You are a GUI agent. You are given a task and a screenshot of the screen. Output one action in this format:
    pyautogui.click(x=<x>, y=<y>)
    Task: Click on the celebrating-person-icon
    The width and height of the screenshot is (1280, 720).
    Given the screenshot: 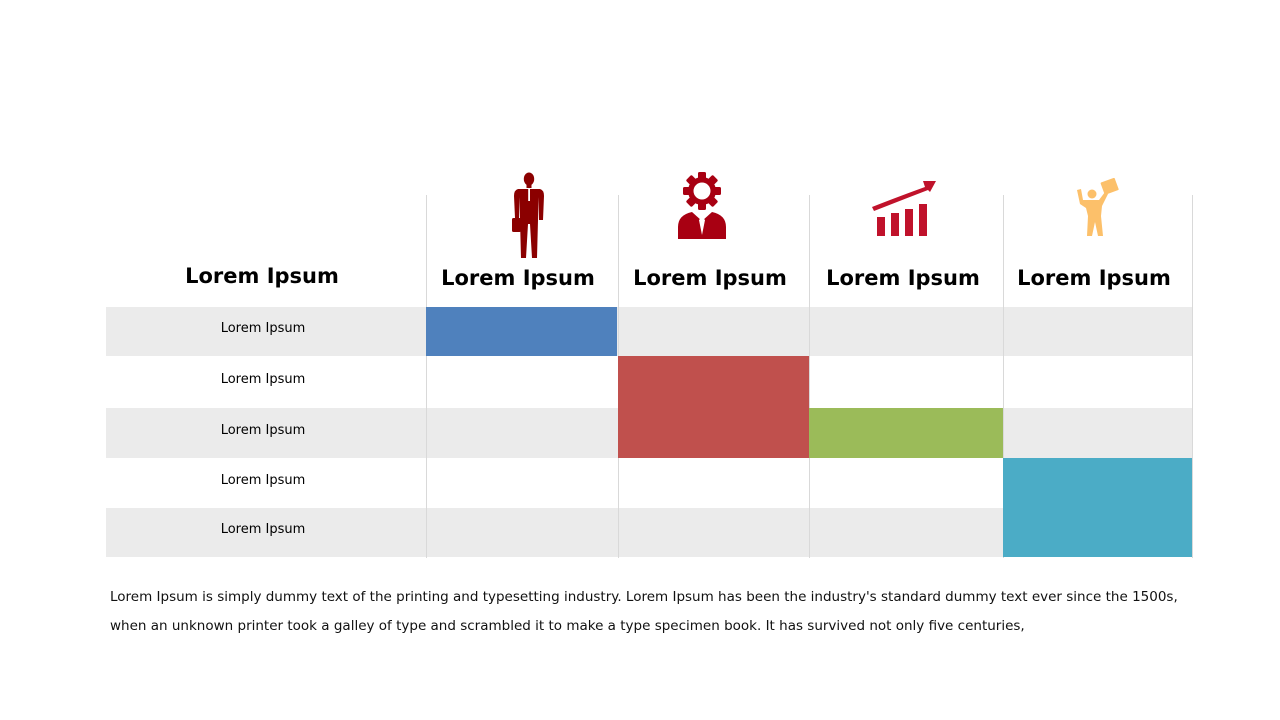 What is the action you would take?
    pyautogui.click(x=1098, y=207)
    